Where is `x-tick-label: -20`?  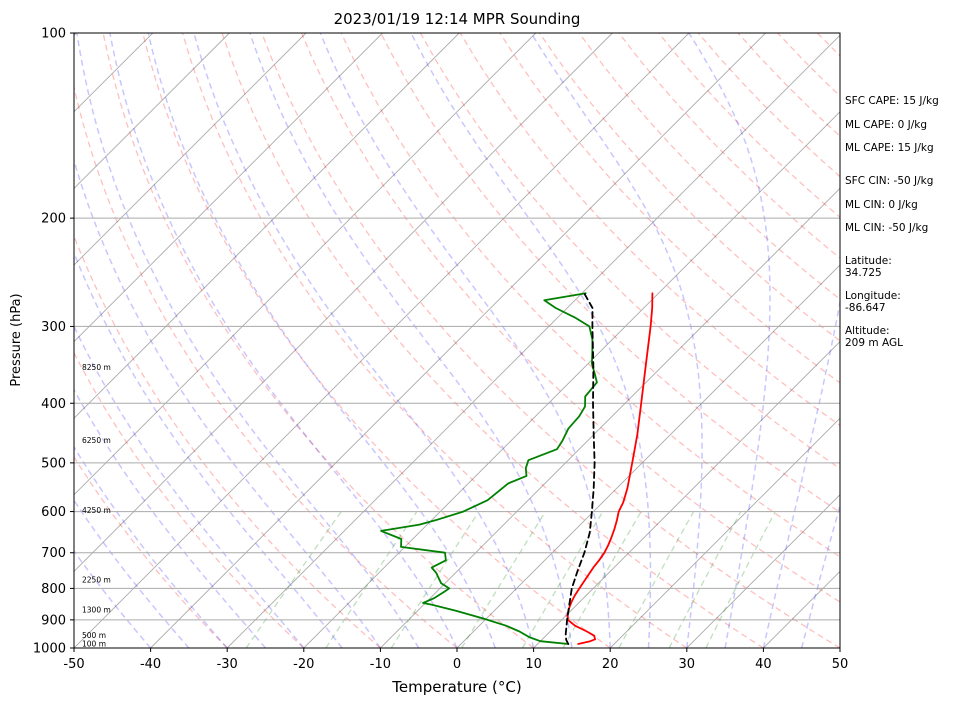 x-tick-label: -20 is located at coordinates (303, 664).